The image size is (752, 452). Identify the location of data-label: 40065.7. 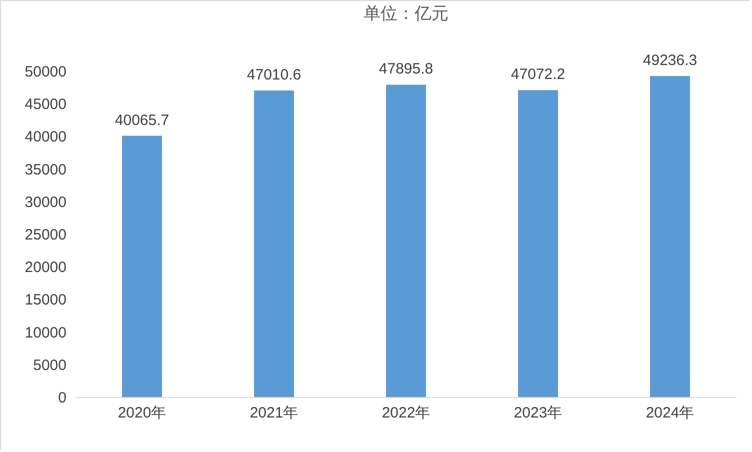
(142, 120).